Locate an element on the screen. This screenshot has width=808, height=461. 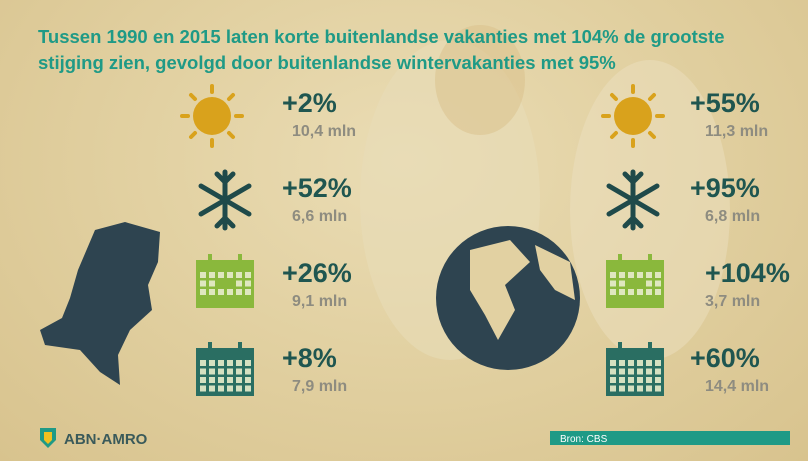
netherlands-map is located at coordinates (100, 303).